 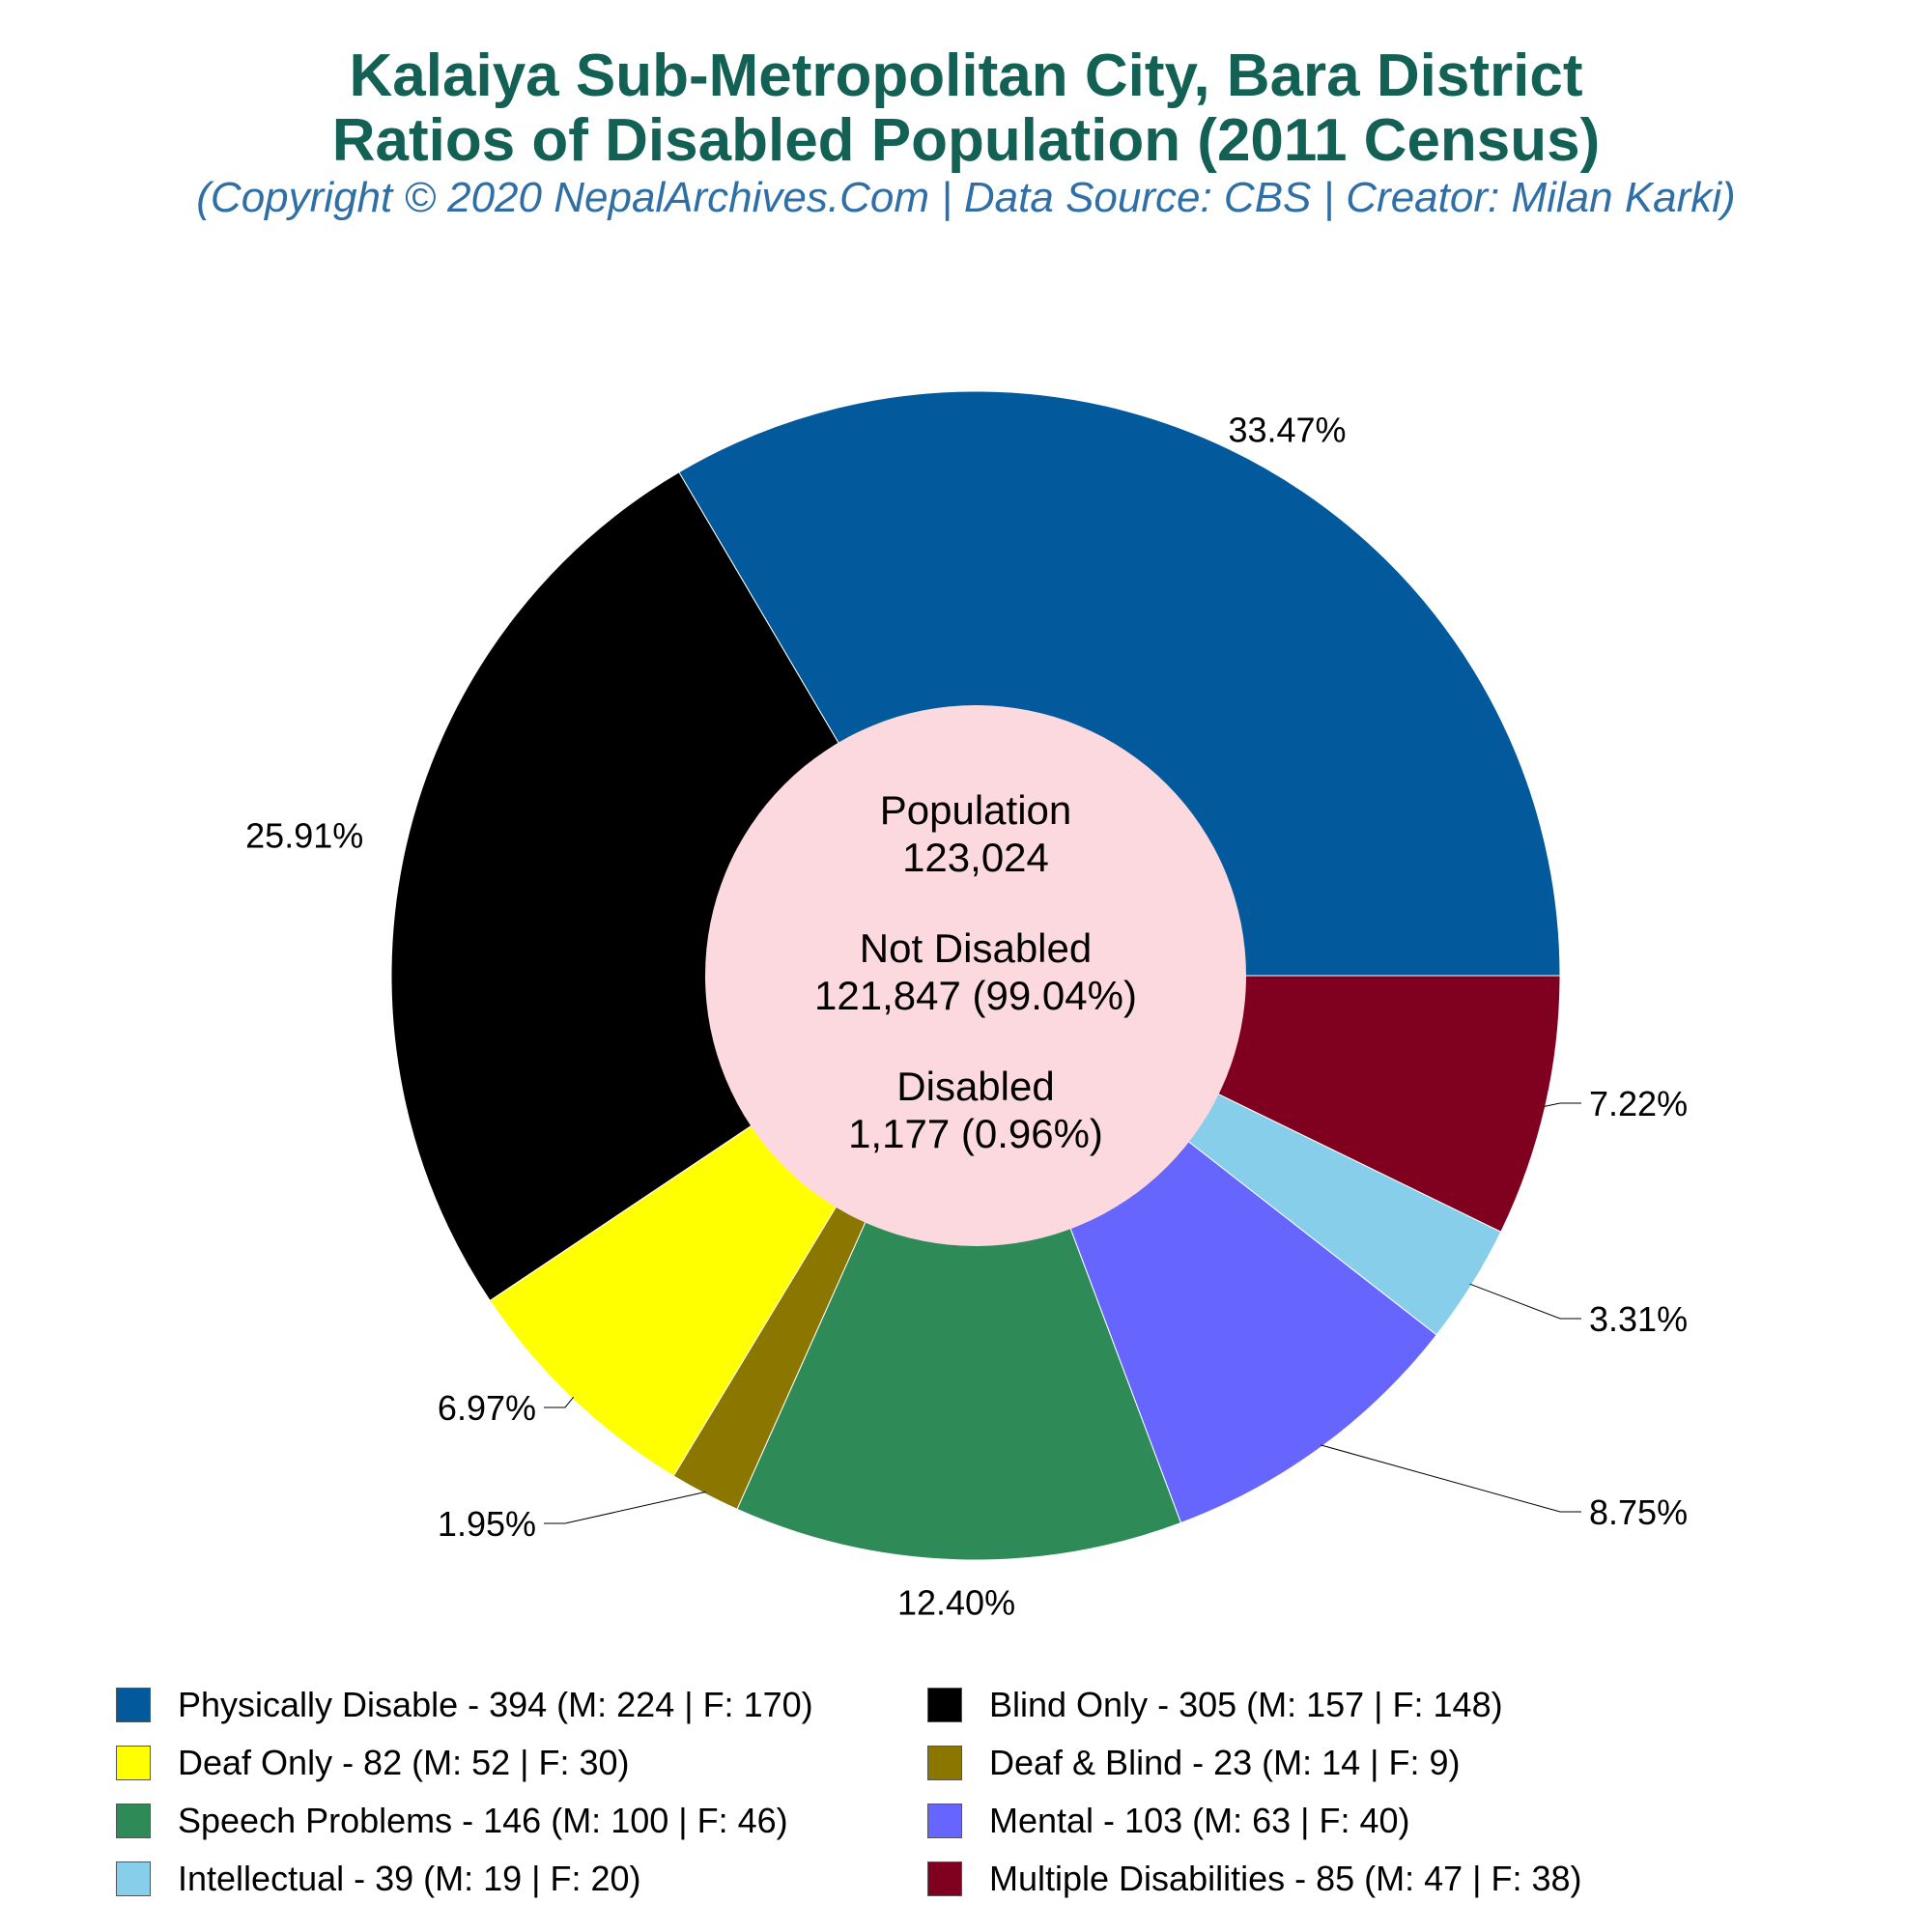 I want to click on center-disabled-value: 1,177 (0.96%), so click(x=975, y=1133).